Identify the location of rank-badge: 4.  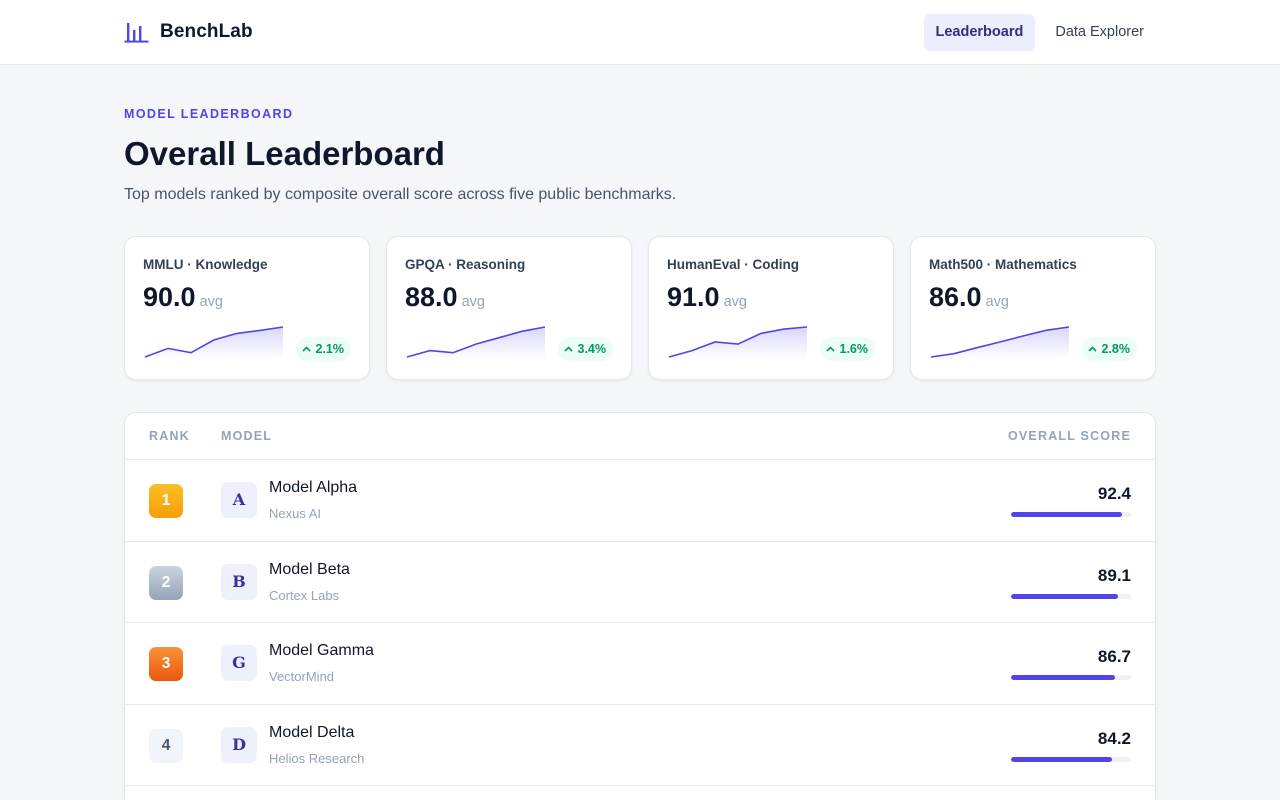
(166, 745).